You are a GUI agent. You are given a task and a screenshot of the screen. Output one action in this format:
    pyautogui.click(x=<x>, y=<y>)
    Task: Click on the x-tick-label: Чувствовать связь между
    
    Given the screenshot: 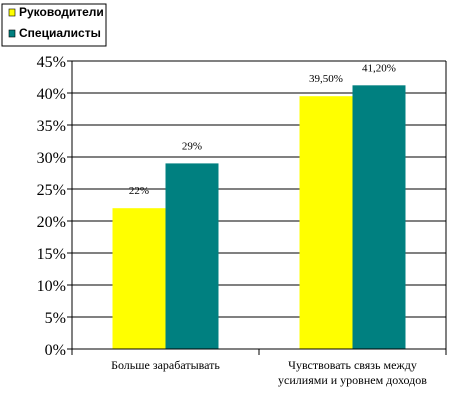 What is the action you would take?
    pyautogui.click(x=352, y=365)
    